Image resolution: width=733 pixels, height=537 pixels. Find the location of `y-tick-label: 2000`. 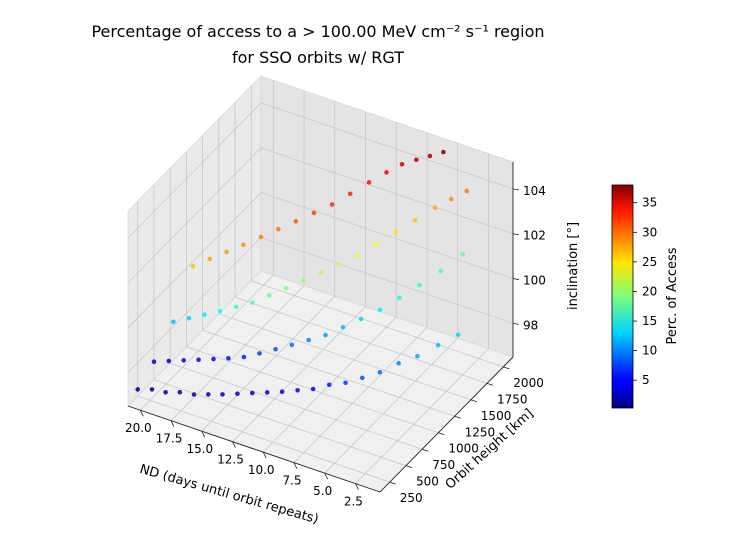

y-tick-label: 2000 is located at coordinates (528, 383).